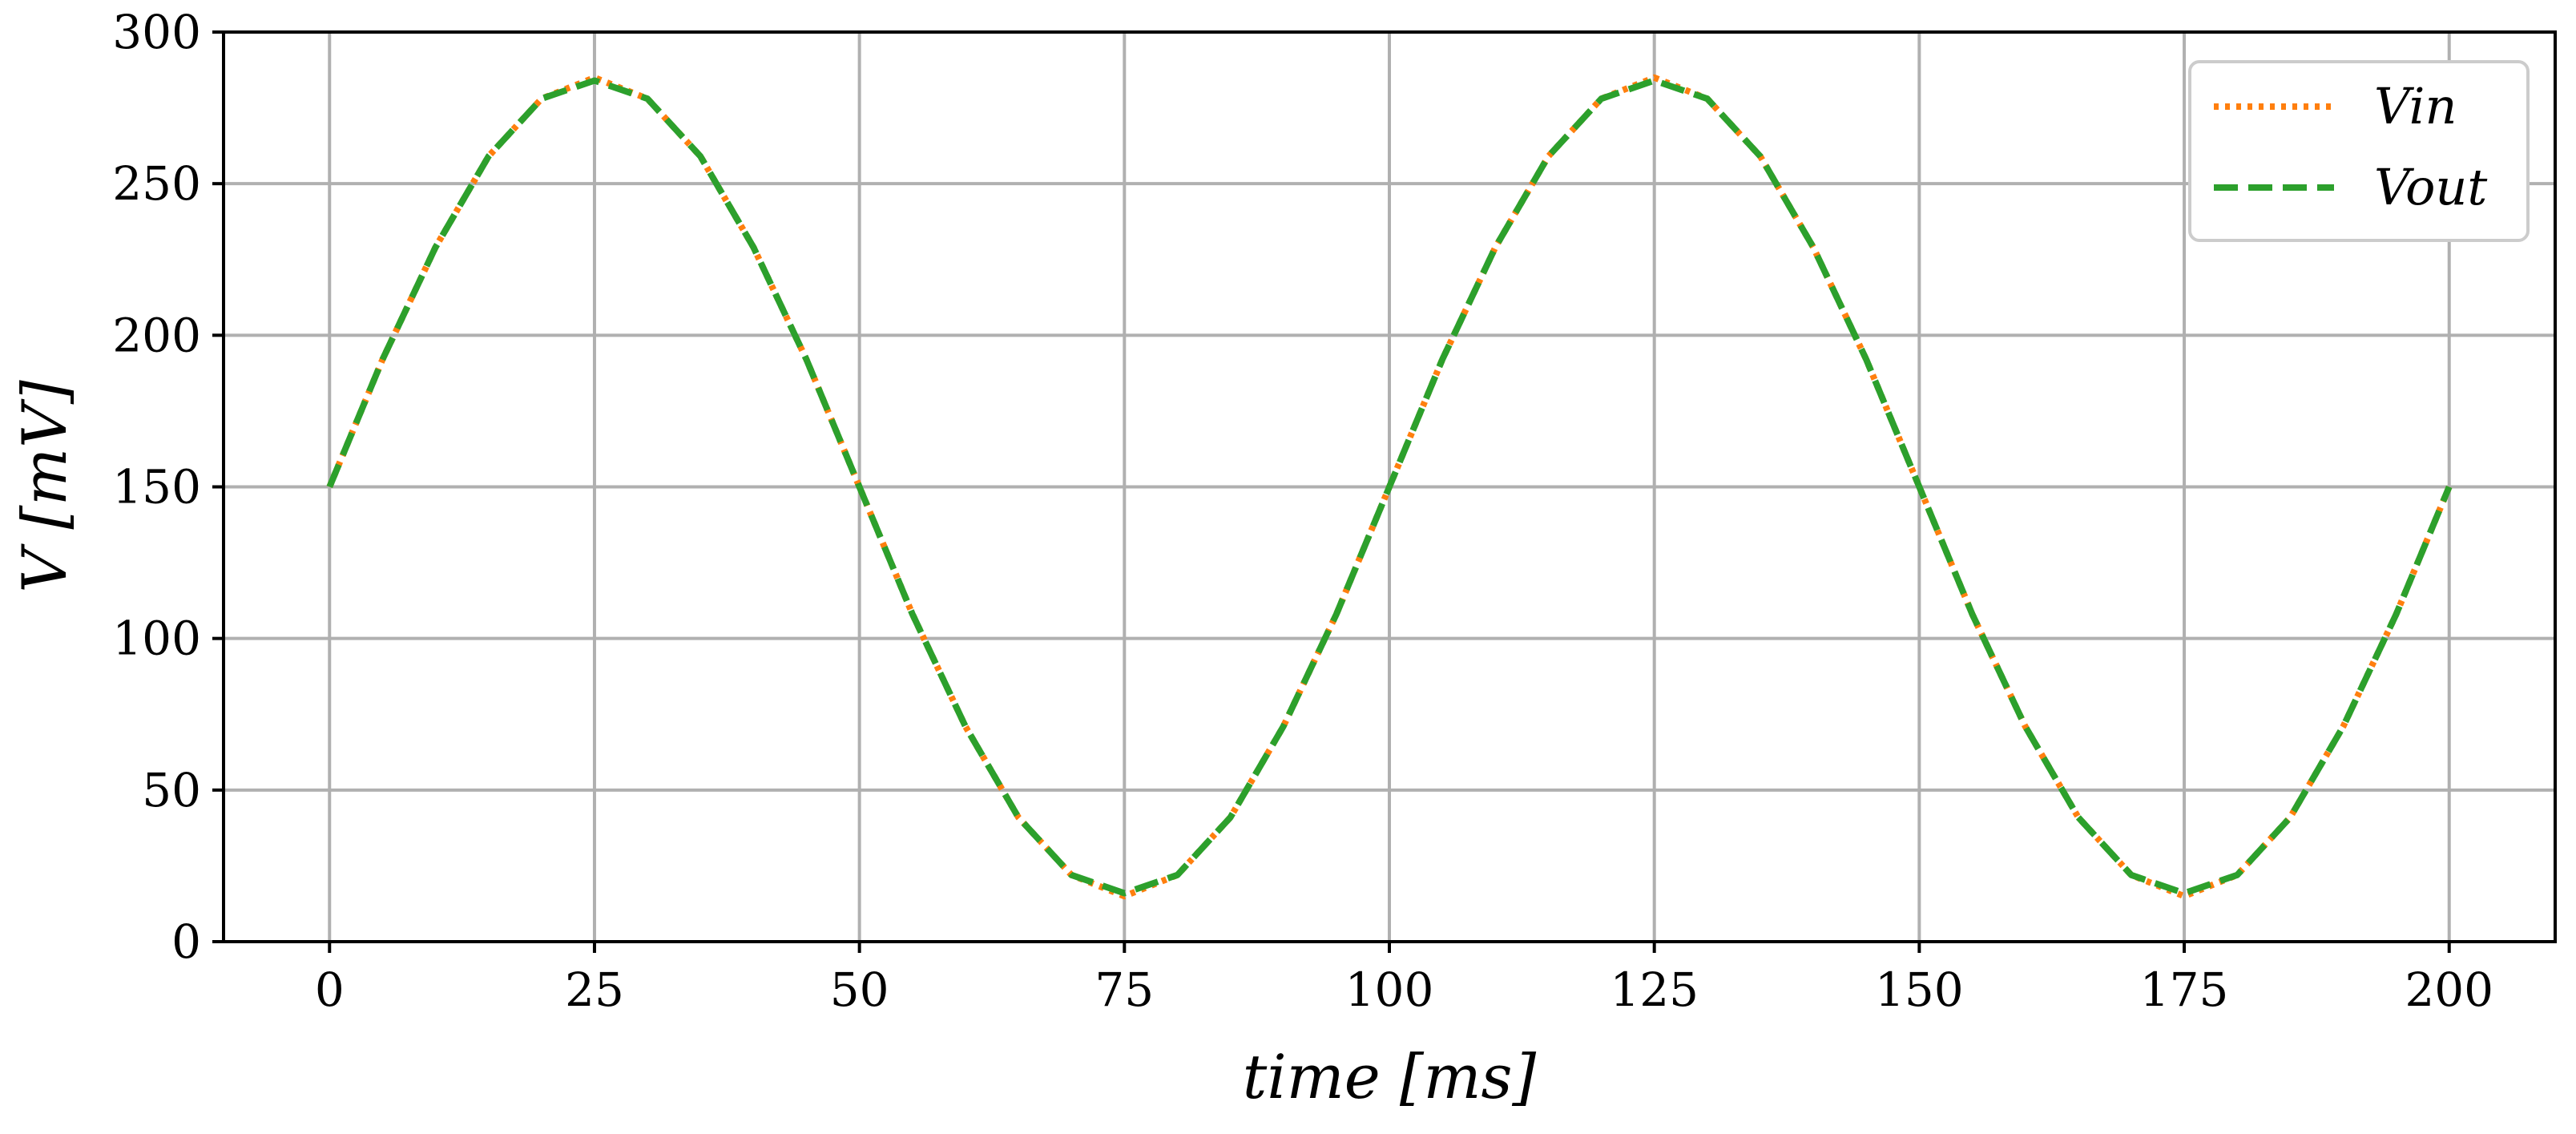 Image resolution: width=2576 pixels, height=1134 pixels. Describe the element at coordinates (1654, 989) in the screenshot. I see `x-tick-label: 125` at that location.